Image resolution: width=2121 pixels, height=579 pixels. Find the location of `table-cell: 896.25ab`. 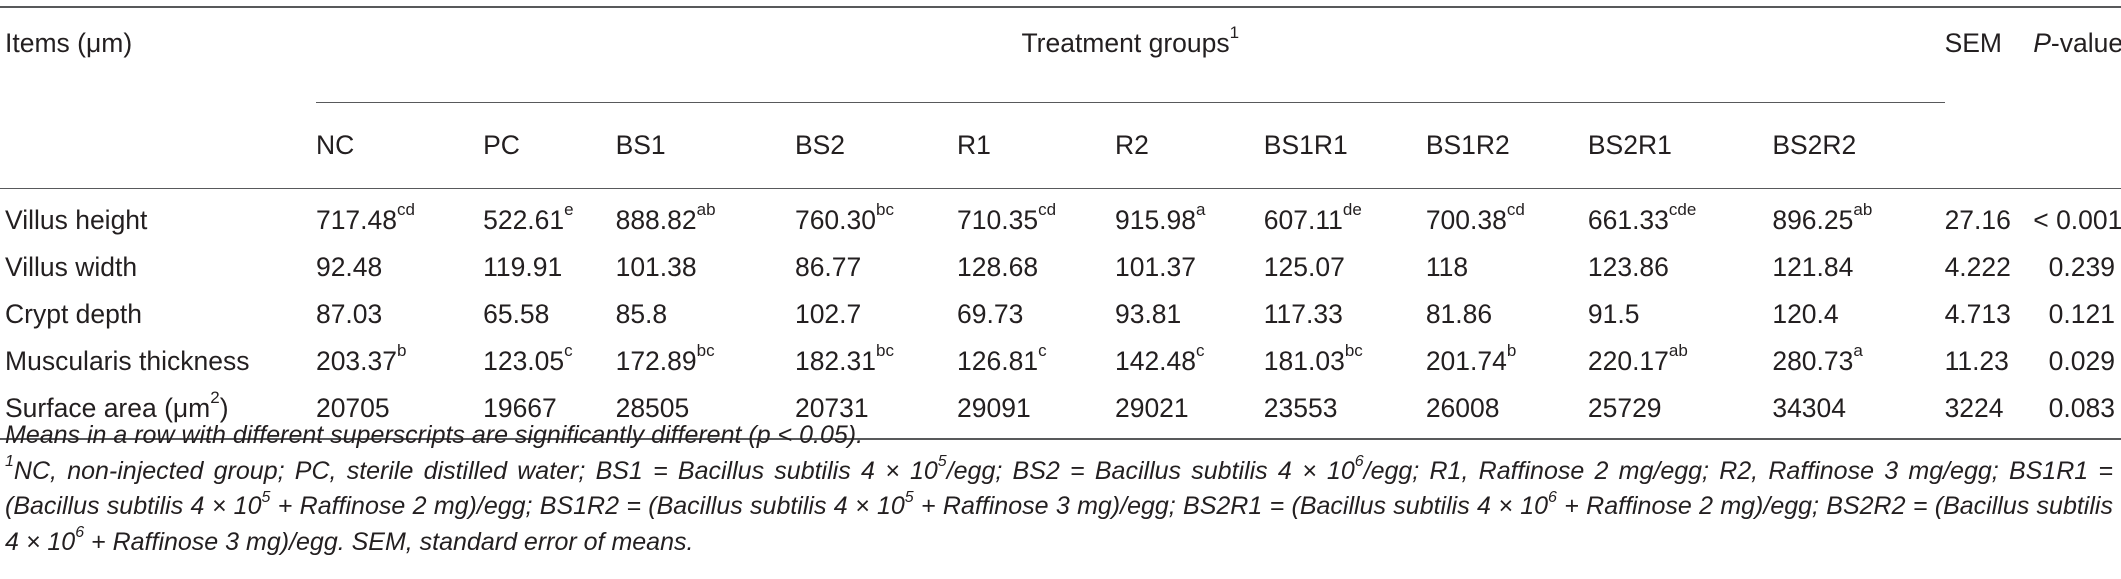

table-cell: 896.25ab is located at coordinates (1858, 216).